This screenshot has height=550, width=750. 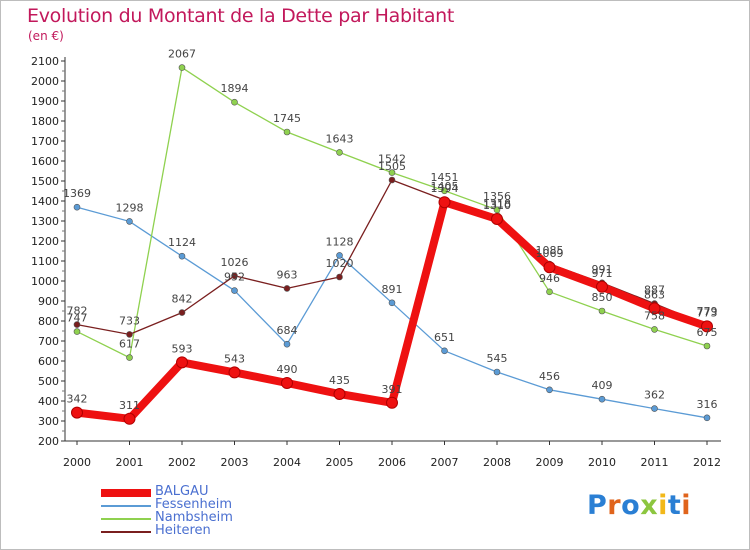 I want to click on x-tick-label: 2011, so click(x=655, y=462).